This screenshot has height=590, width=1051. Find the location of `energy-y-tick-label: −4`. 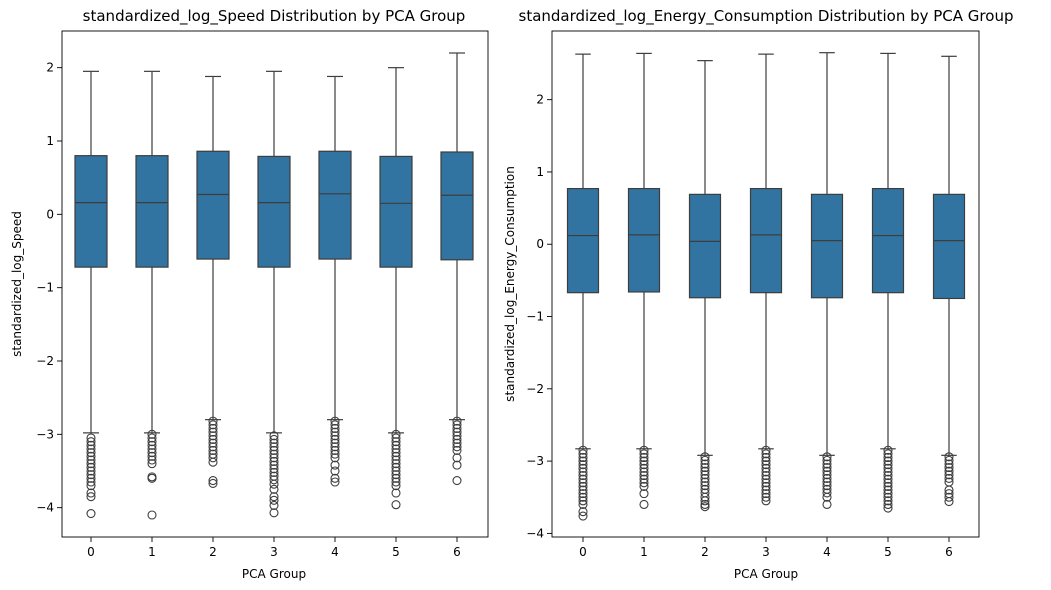

energy-y-tick-label: −4 is located at coordinates (535, 533).